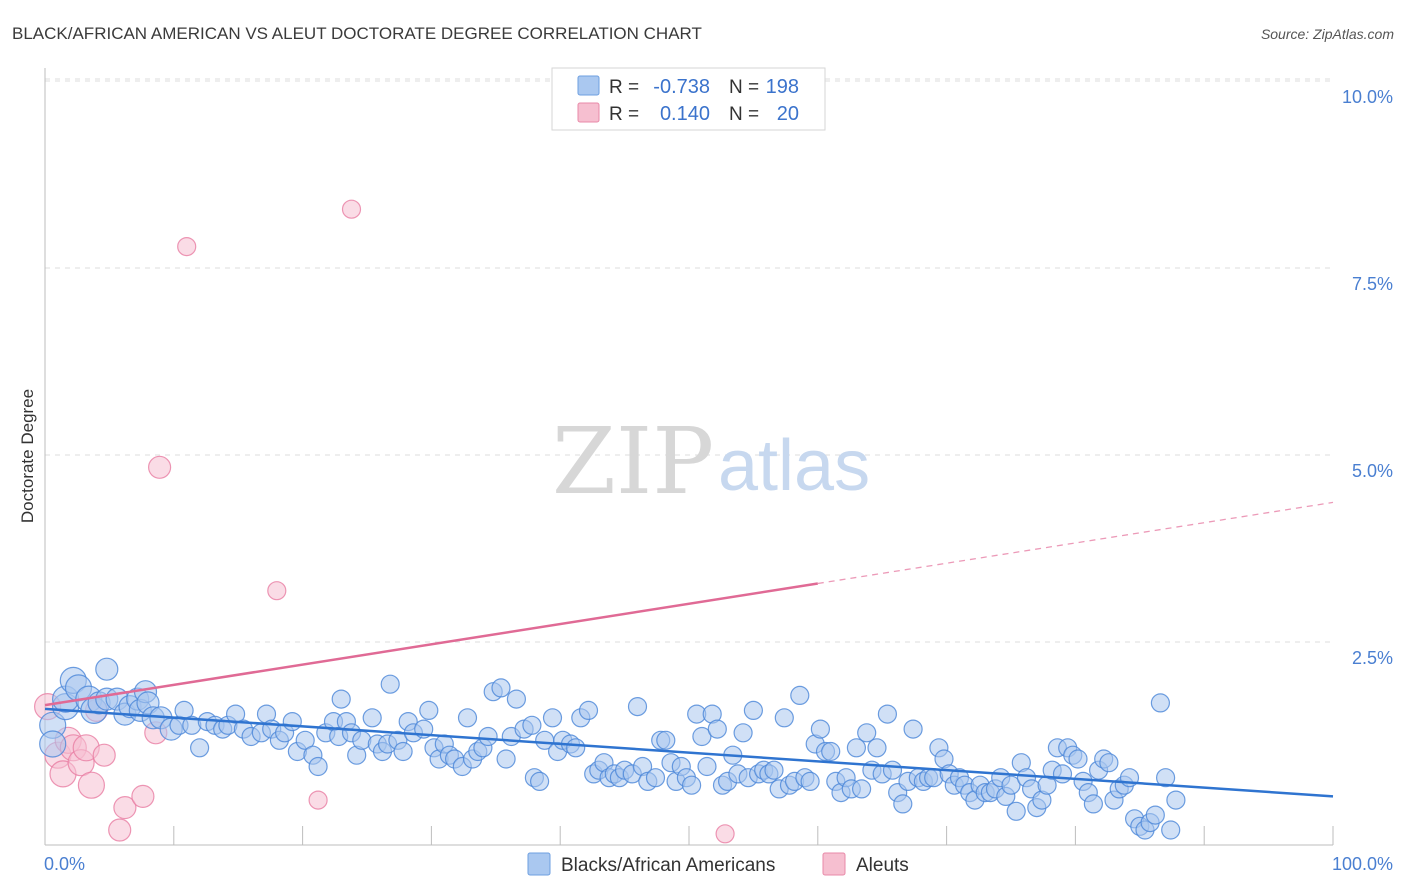 The height and width of the screenshot is (892, 1406). I want to click on series-swatch-blue, so click(539, 864).